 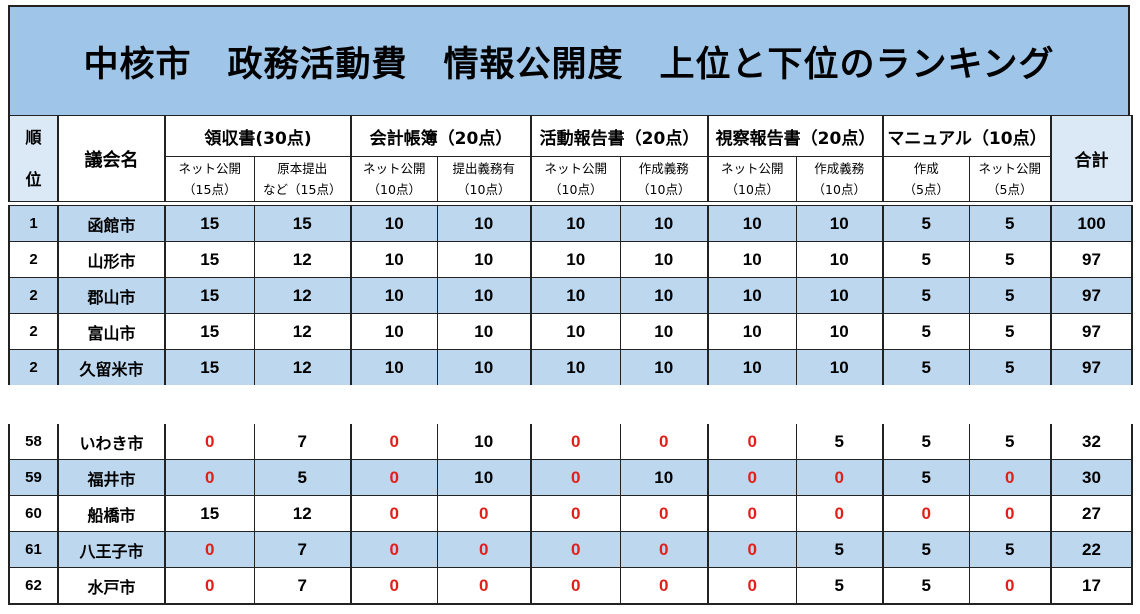 I want to click on rank-header-bottom: 位, so click(x=33, y=179).